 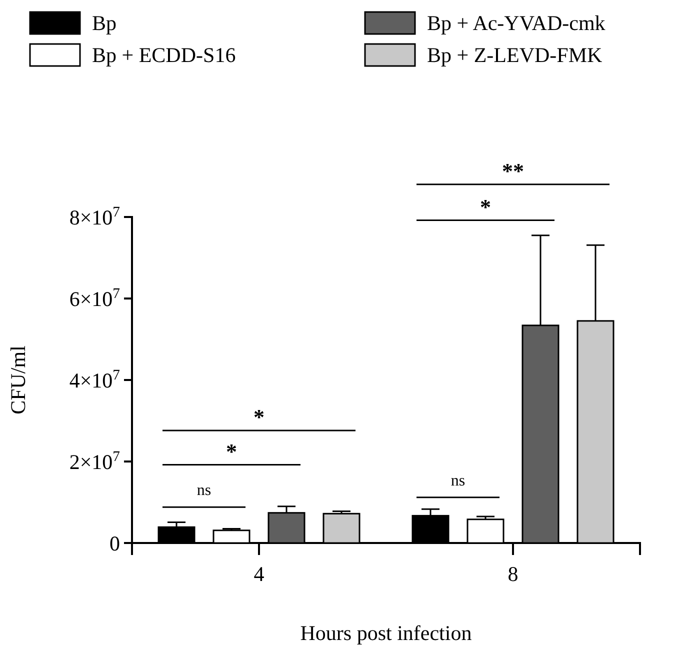 I want to click on y-tick-label: 0, so click(x=115, y=543).